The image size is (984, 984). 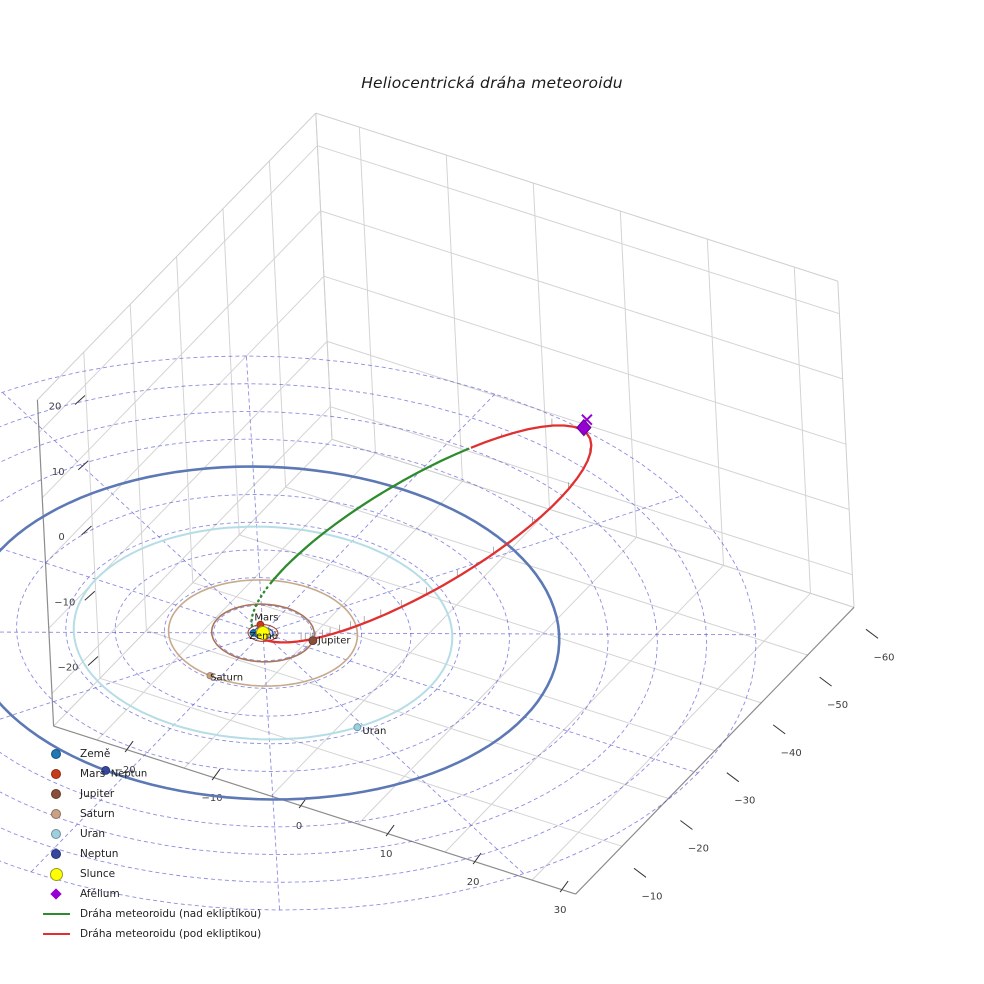 I want to click on draha-nad-legend-line-icon, so click(x=56, y=914).